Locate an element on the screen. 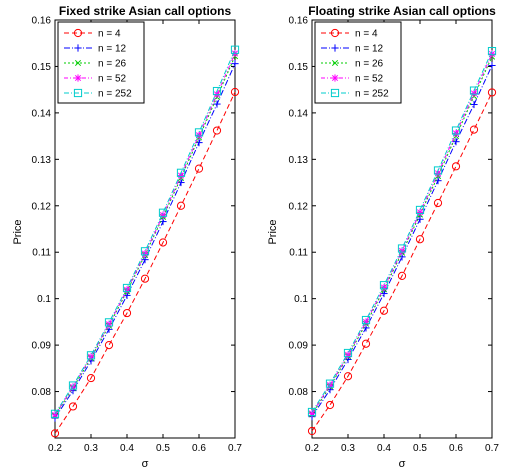 Image resolution: width=507 pixels, height=473 pixels. legend-label: n = 4 is located at coordinates (109, 34).